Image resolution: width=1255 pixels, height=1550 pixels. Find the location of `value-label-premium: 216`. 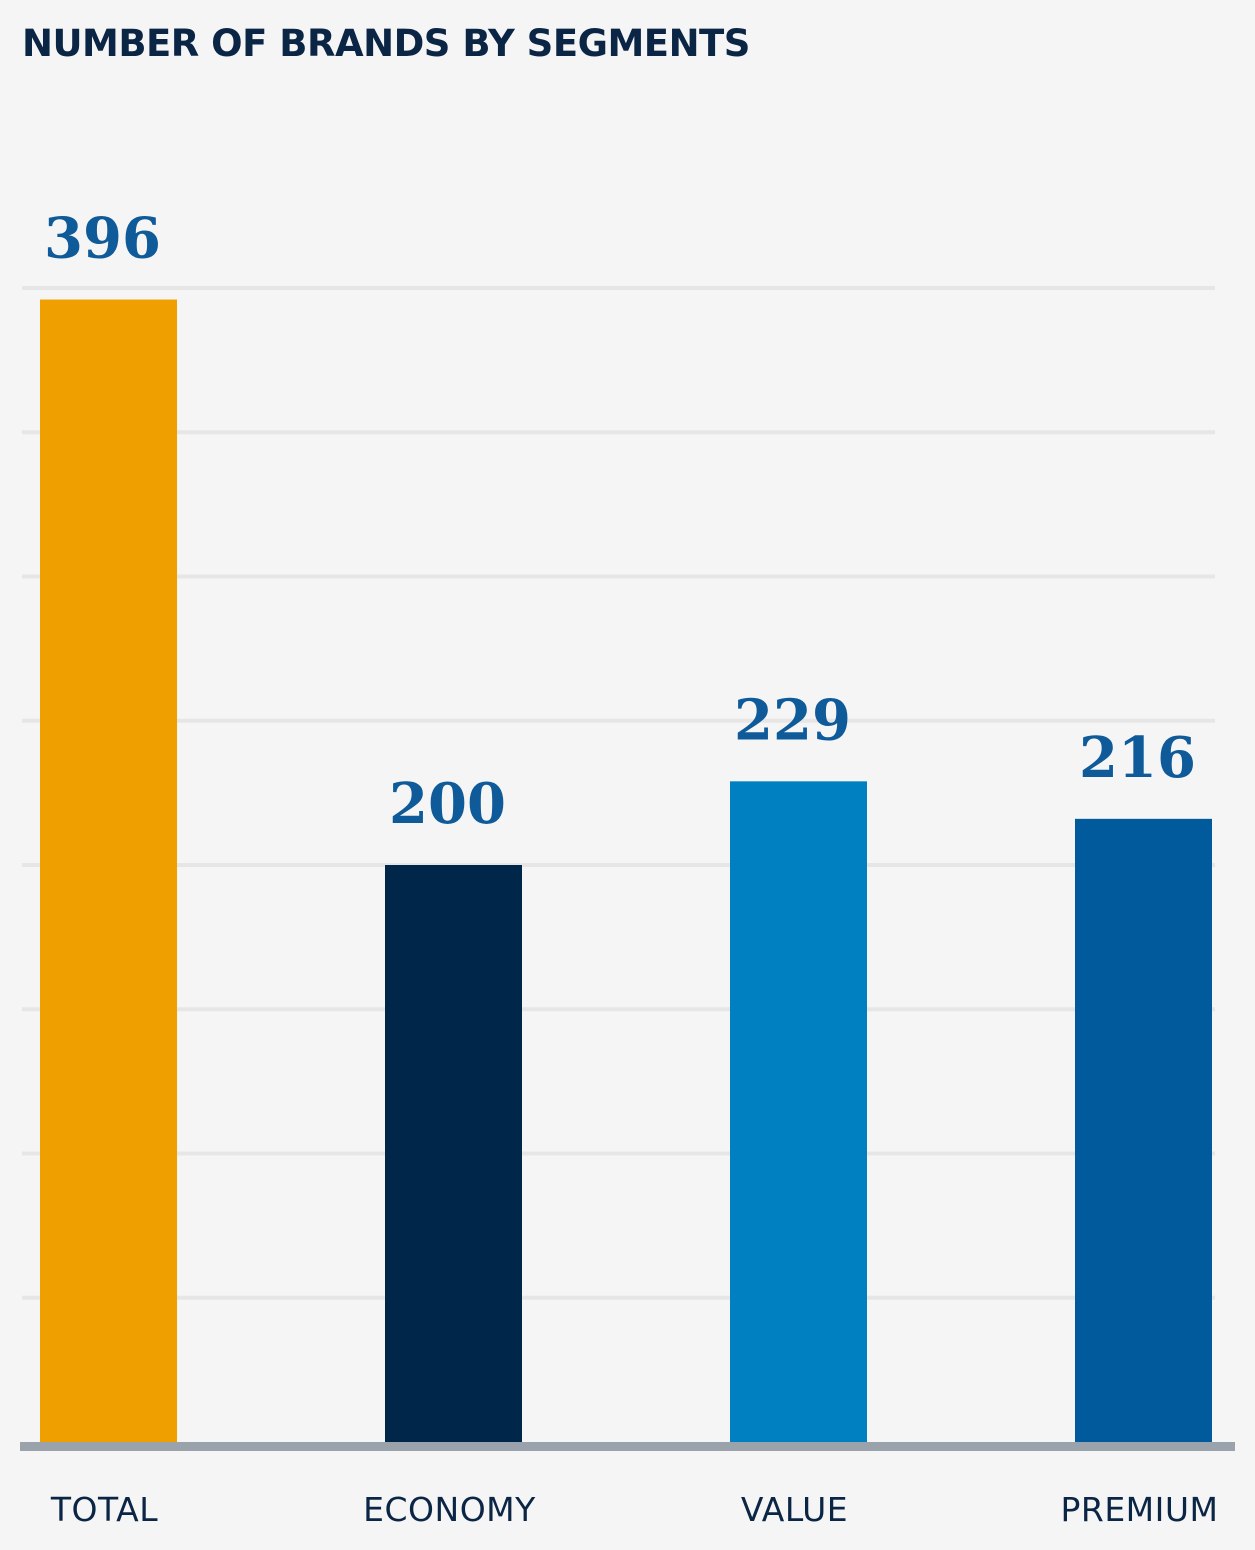

value-label-premium: 216 is located at coordinates (1137, 758).